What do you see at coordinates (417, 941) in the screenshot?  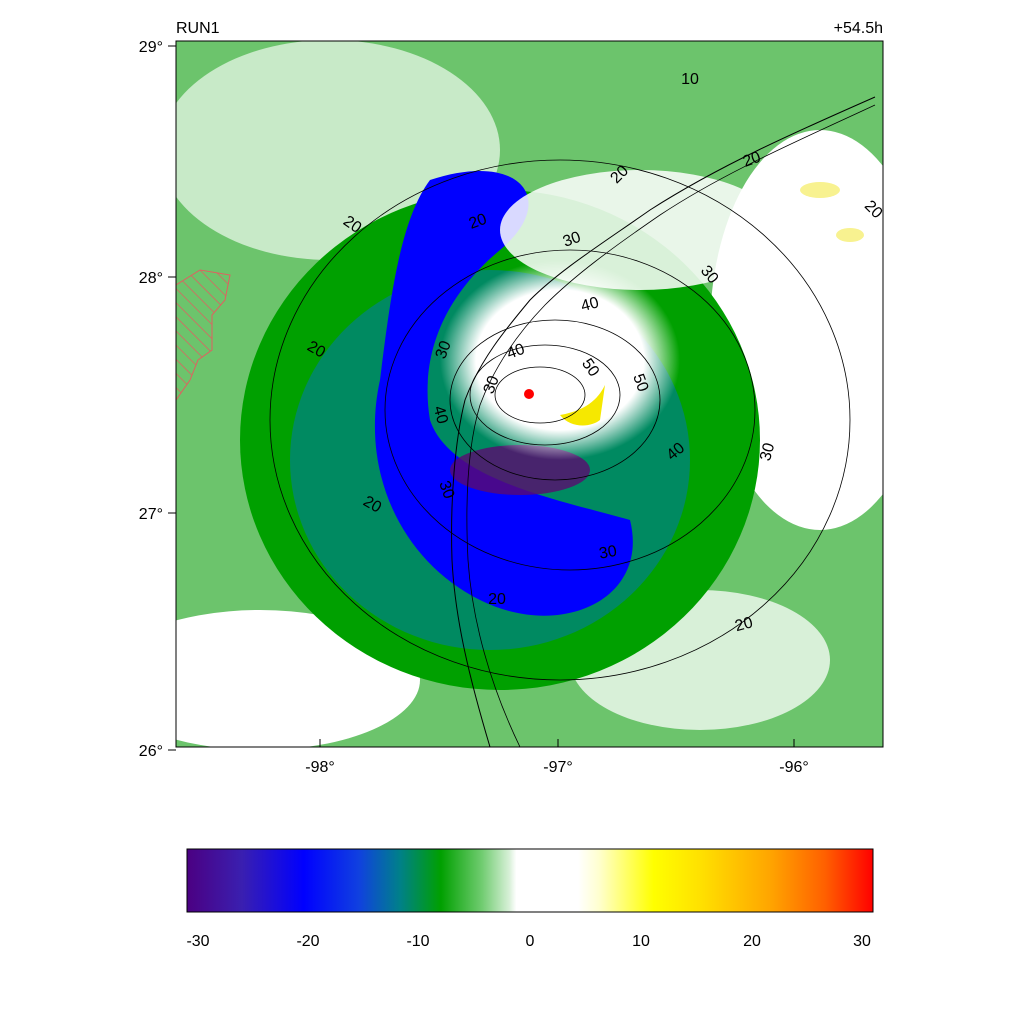 I see `colorbar-tick-label: -10` at bounding box center [417, 941].